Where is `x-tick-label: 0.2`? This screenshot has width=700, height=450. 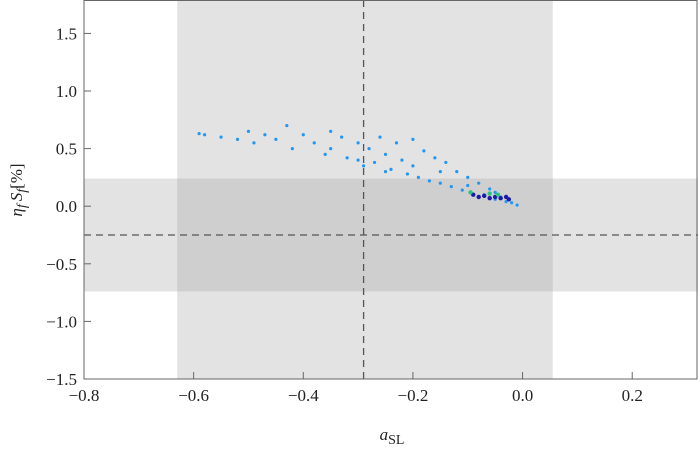
x-tick-label: 0.2 is located at coordinates (632, 395).